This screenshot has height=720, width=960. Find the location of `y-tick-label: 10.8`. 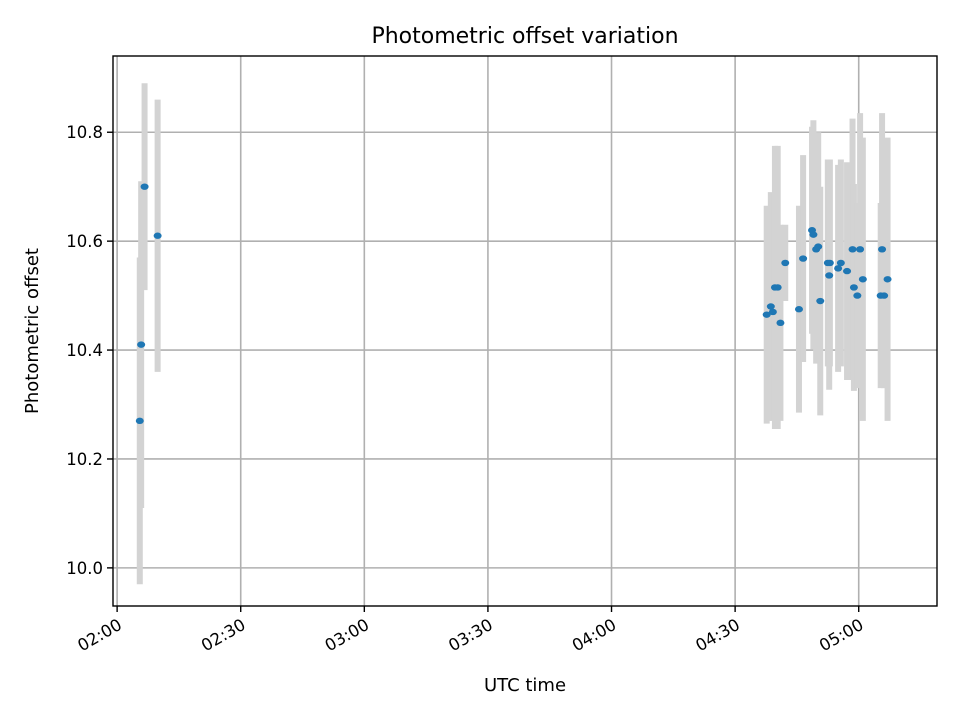

y-tick-label: 10.8 is located at coordinates (84, 132).